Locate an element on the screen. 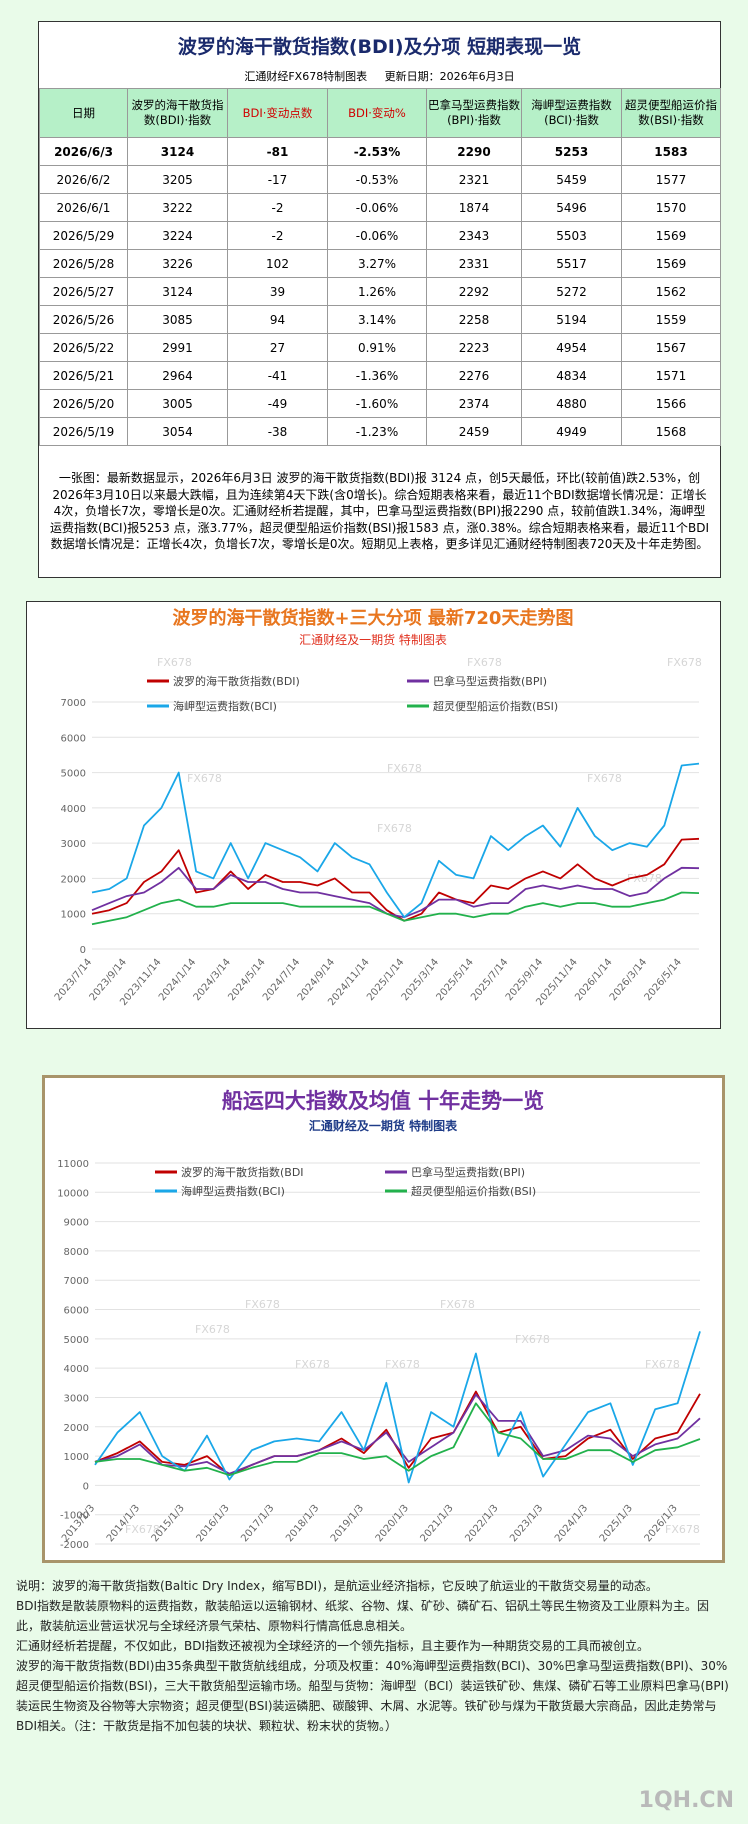 The height and width of the screenshot is (1824, 748). table-cell: 3226 is located at coordinates (177, 263).